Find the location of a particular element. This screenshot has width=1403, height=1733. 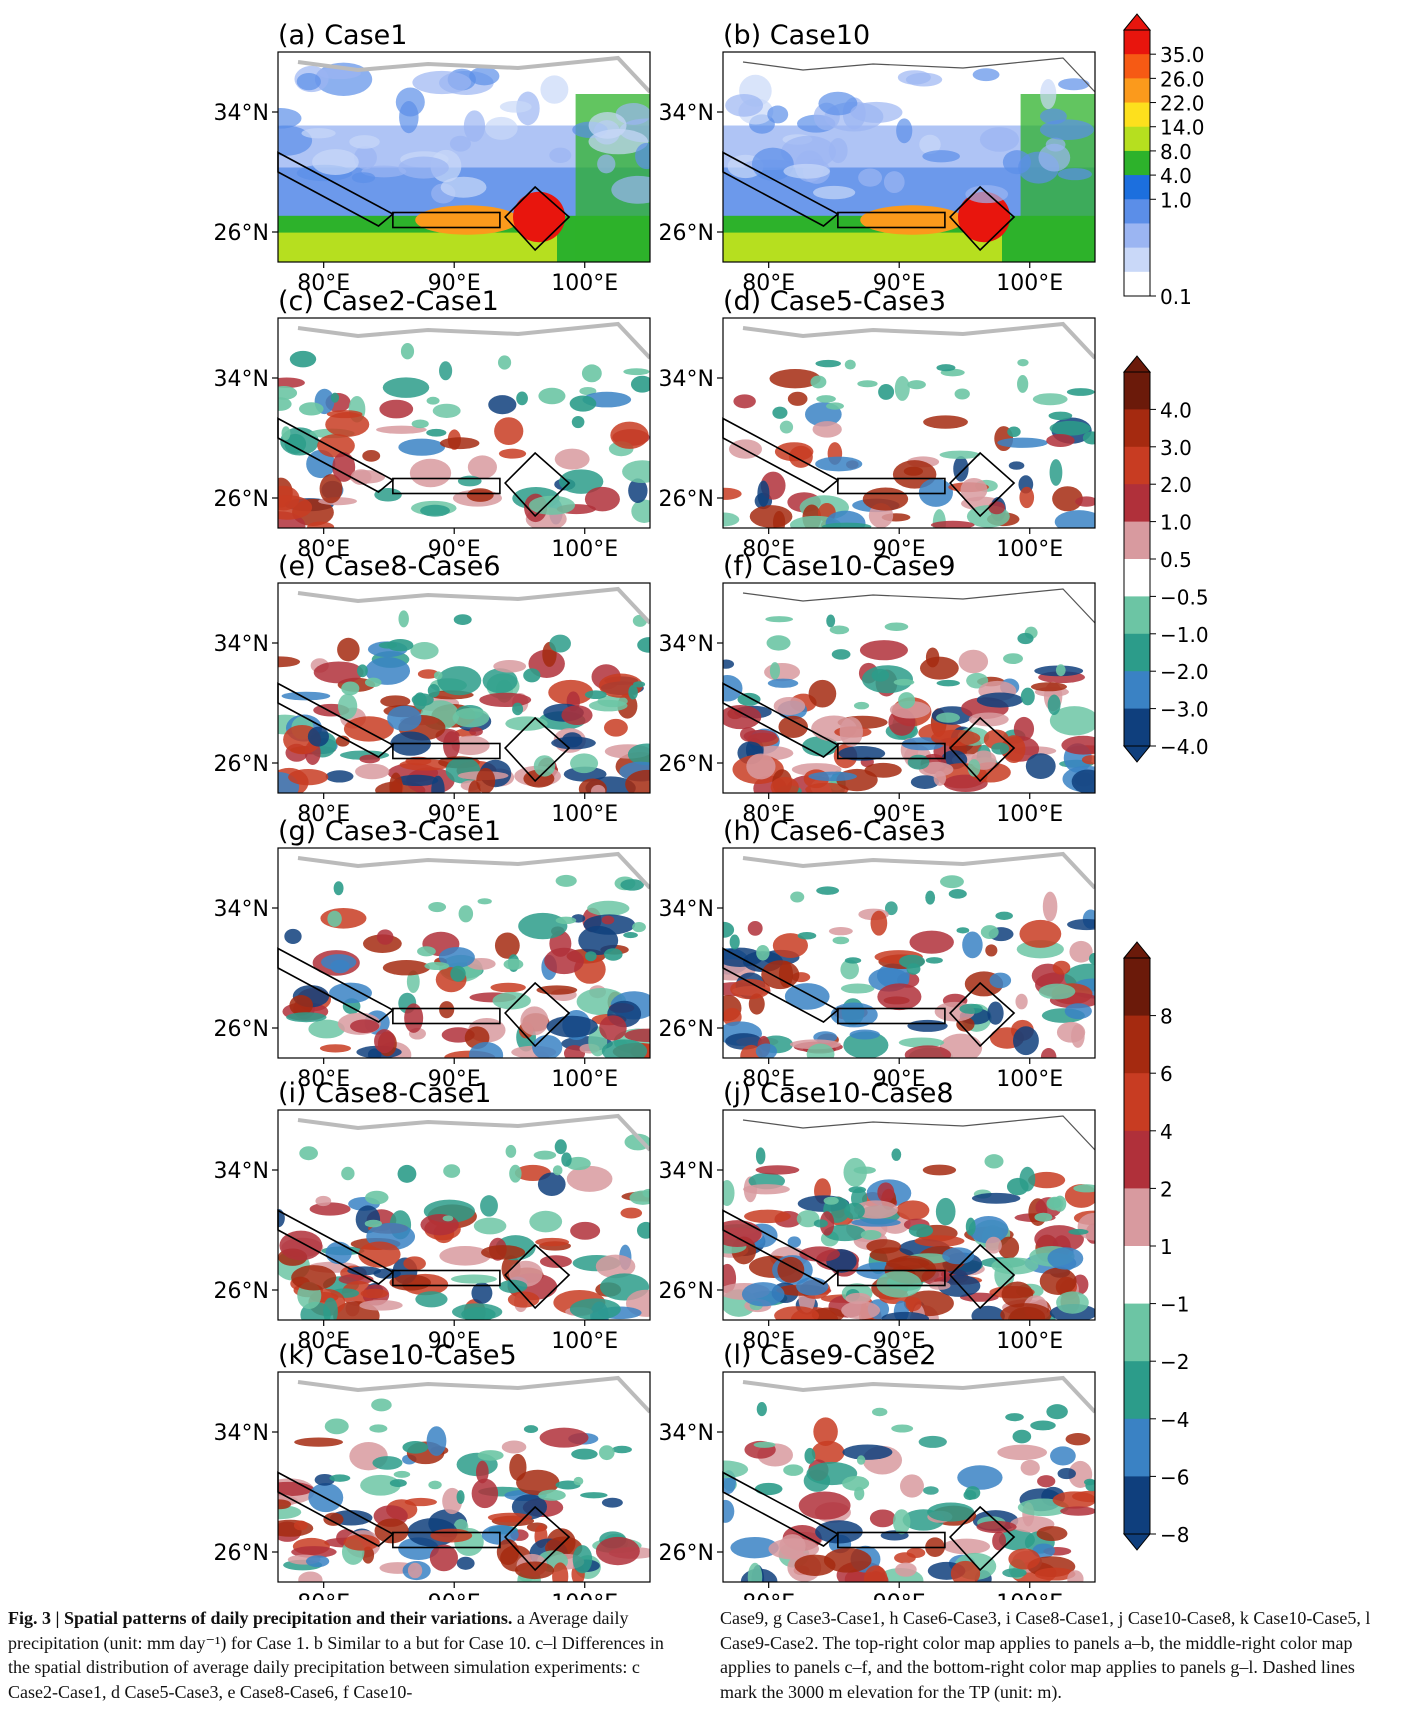

colorbar-label: −6 is located at coordinates (1174, 1477).